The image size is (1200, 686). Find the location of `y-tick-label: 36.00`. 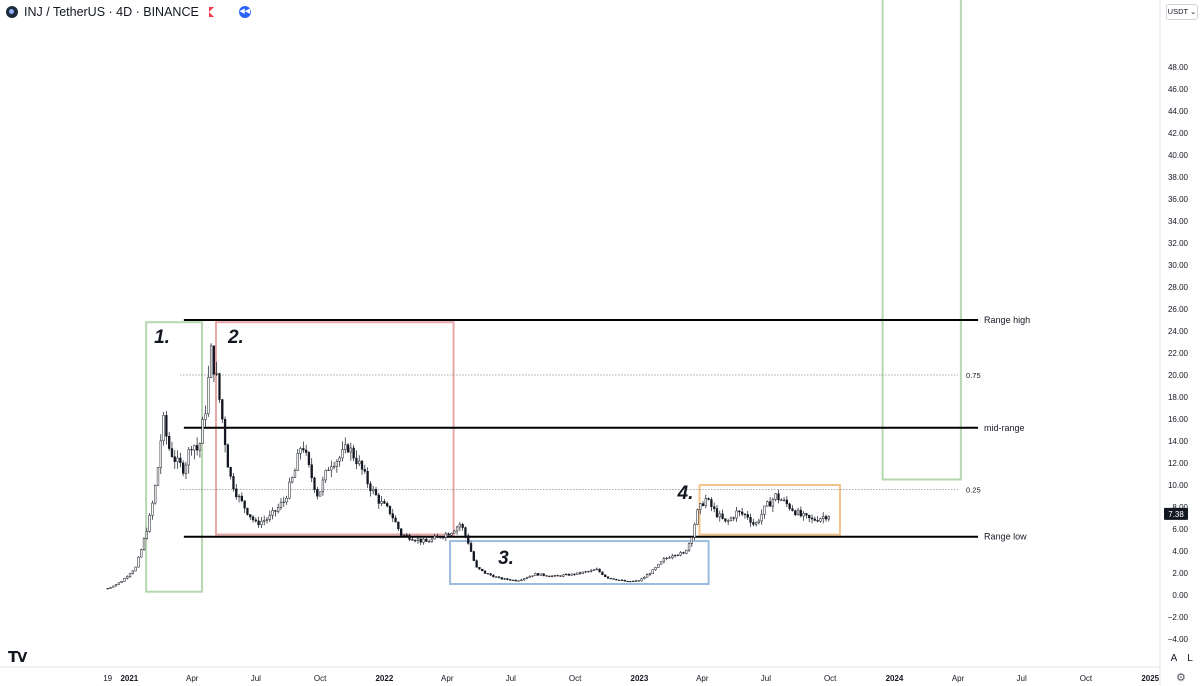

y-tick-label: 36.00 is located at coordinates (1178, 199).